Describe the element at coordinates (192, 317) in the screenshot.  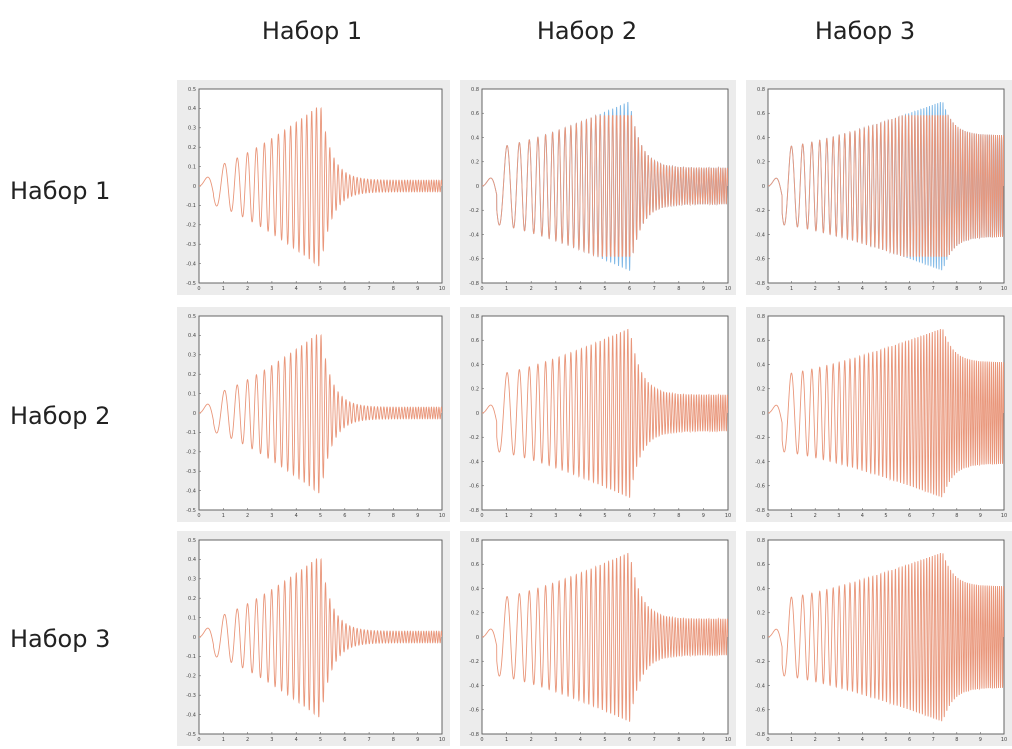
I see `y-tick-label: 0.5` at that location.